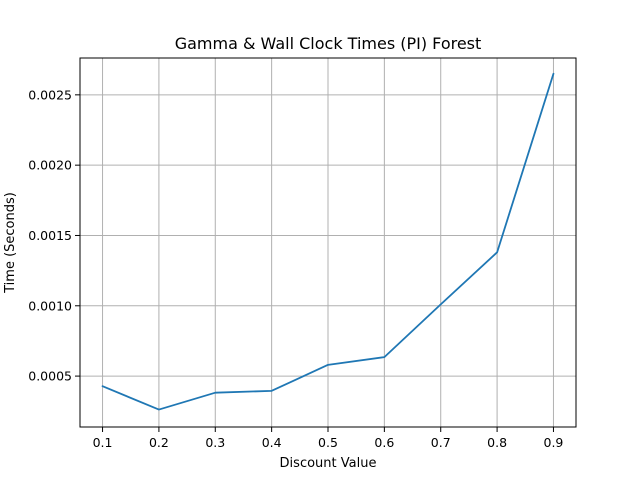  Describe the element at coordinates (272, 442) in the screenshot. I see `x-tick-label: 0.4` at that location.